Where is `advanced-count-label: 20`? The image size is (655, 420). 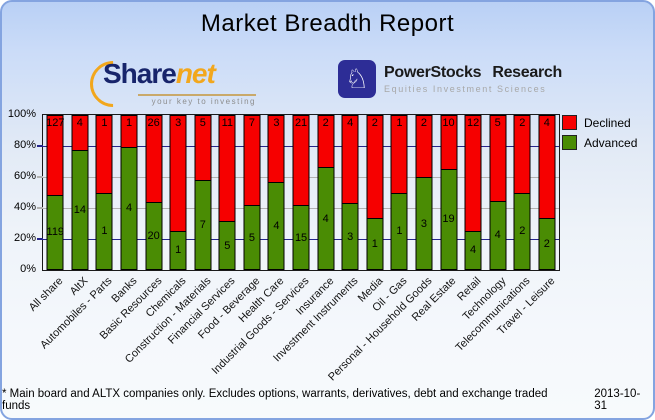
advanced-count-label: 20 is located at coordinates (153, 236).